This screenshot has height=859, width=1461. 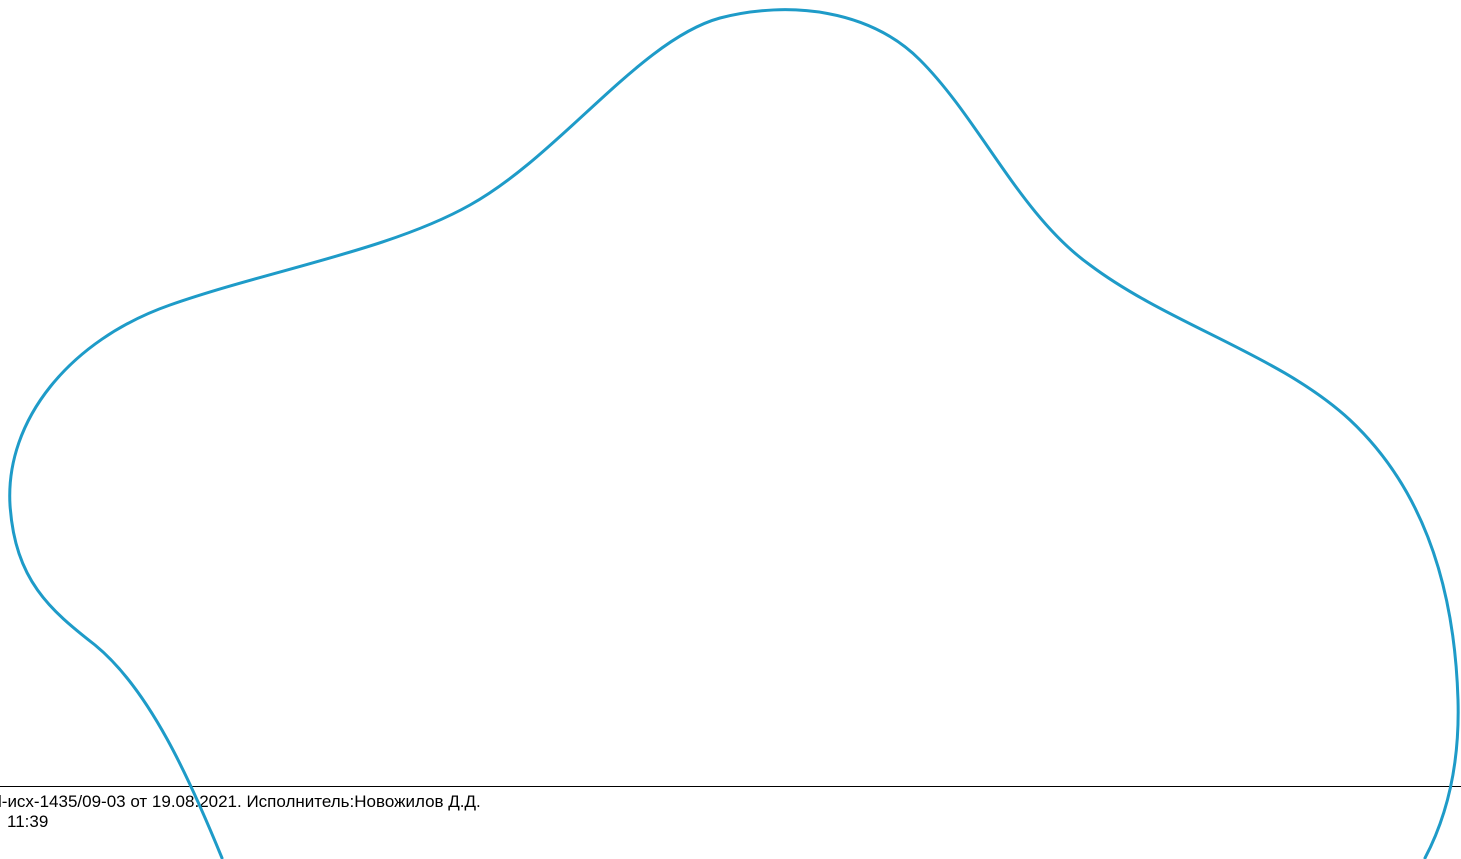 What do you see at coordinates (730, 786) in the screenshot?
I see `footer-rule` at bounding box center [730, 786].